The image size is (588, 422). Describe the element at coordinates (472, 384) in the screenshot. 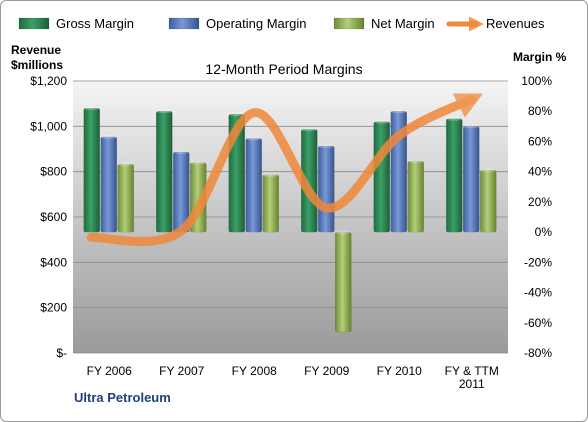

I see `category-label: 2011` at that location.